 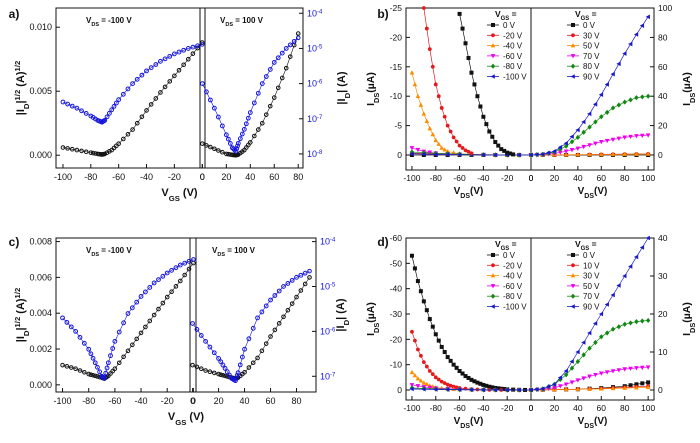 What do you see at coordinates (665, 8) in the screenshot?
I see `panel-b-ytick-right-label: 100` at bounding box center [665, 8].